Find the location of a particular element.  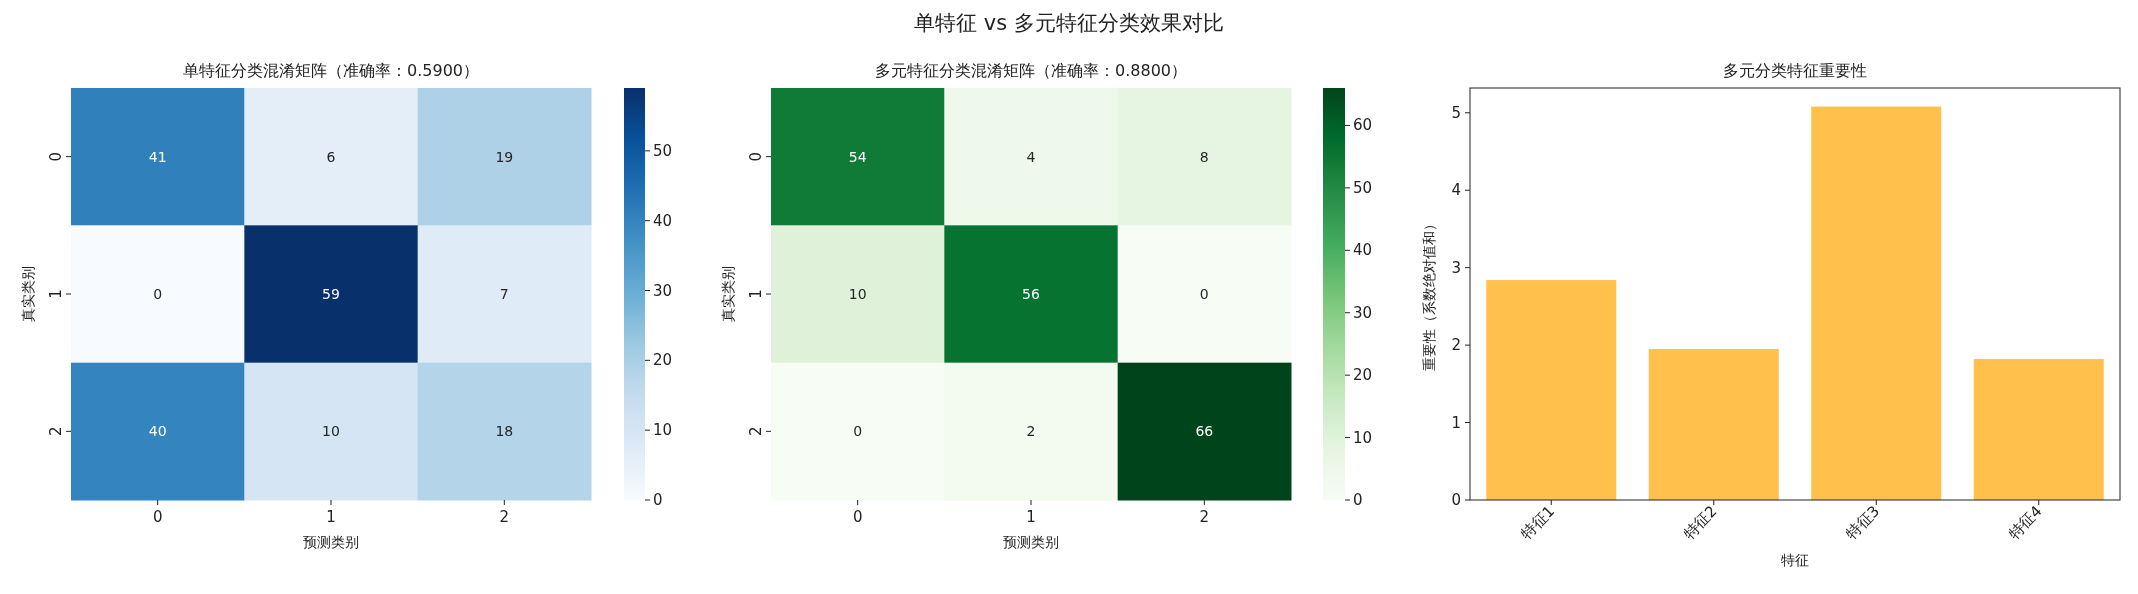

x-tick-label: 特征1 is located at coordinates (1538, 522).